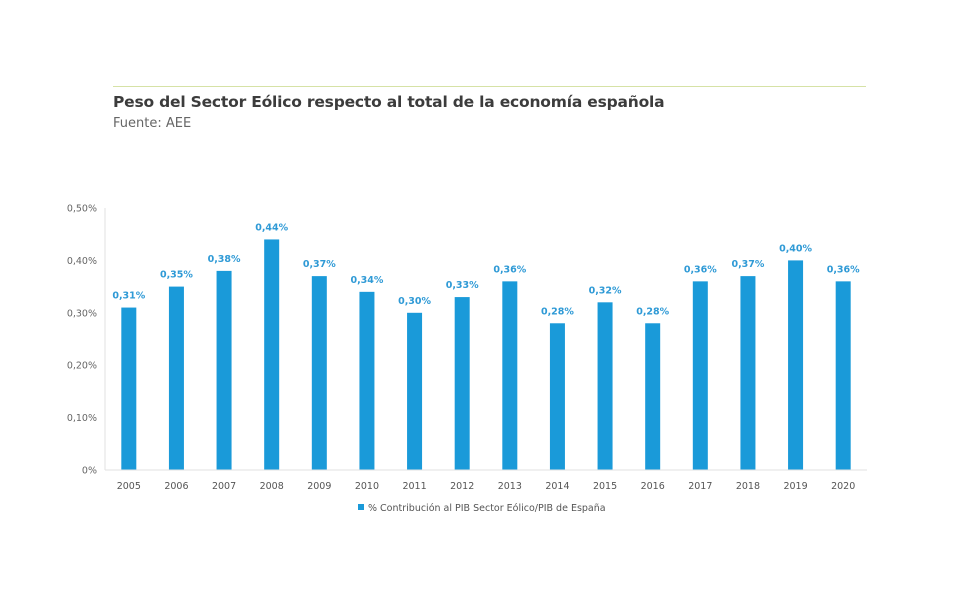  What do you see at coordinates (224, 259) in the screenshot?
I see `data-label-2007: 0,38%` at bounding box center [224, 259].